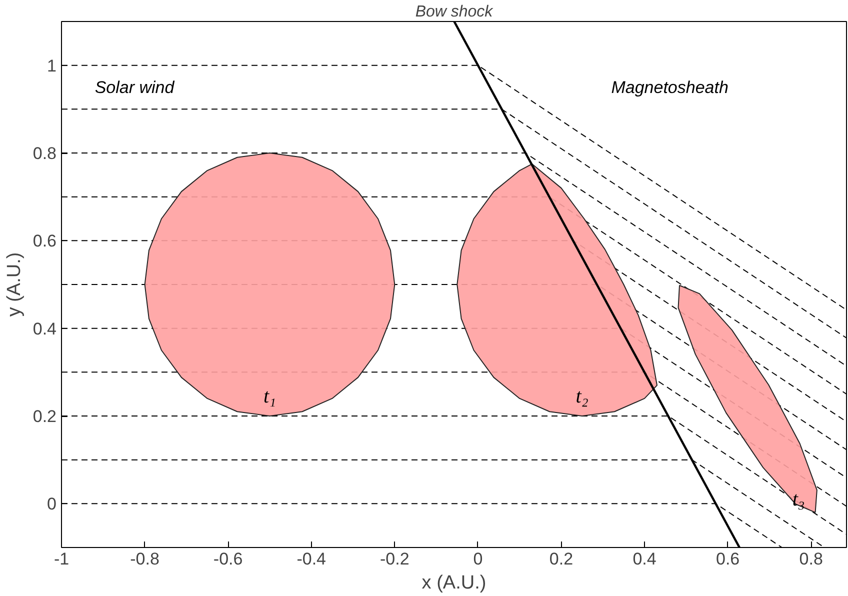  I want to click on x-tick-label: 0.2, so click(561, 559).